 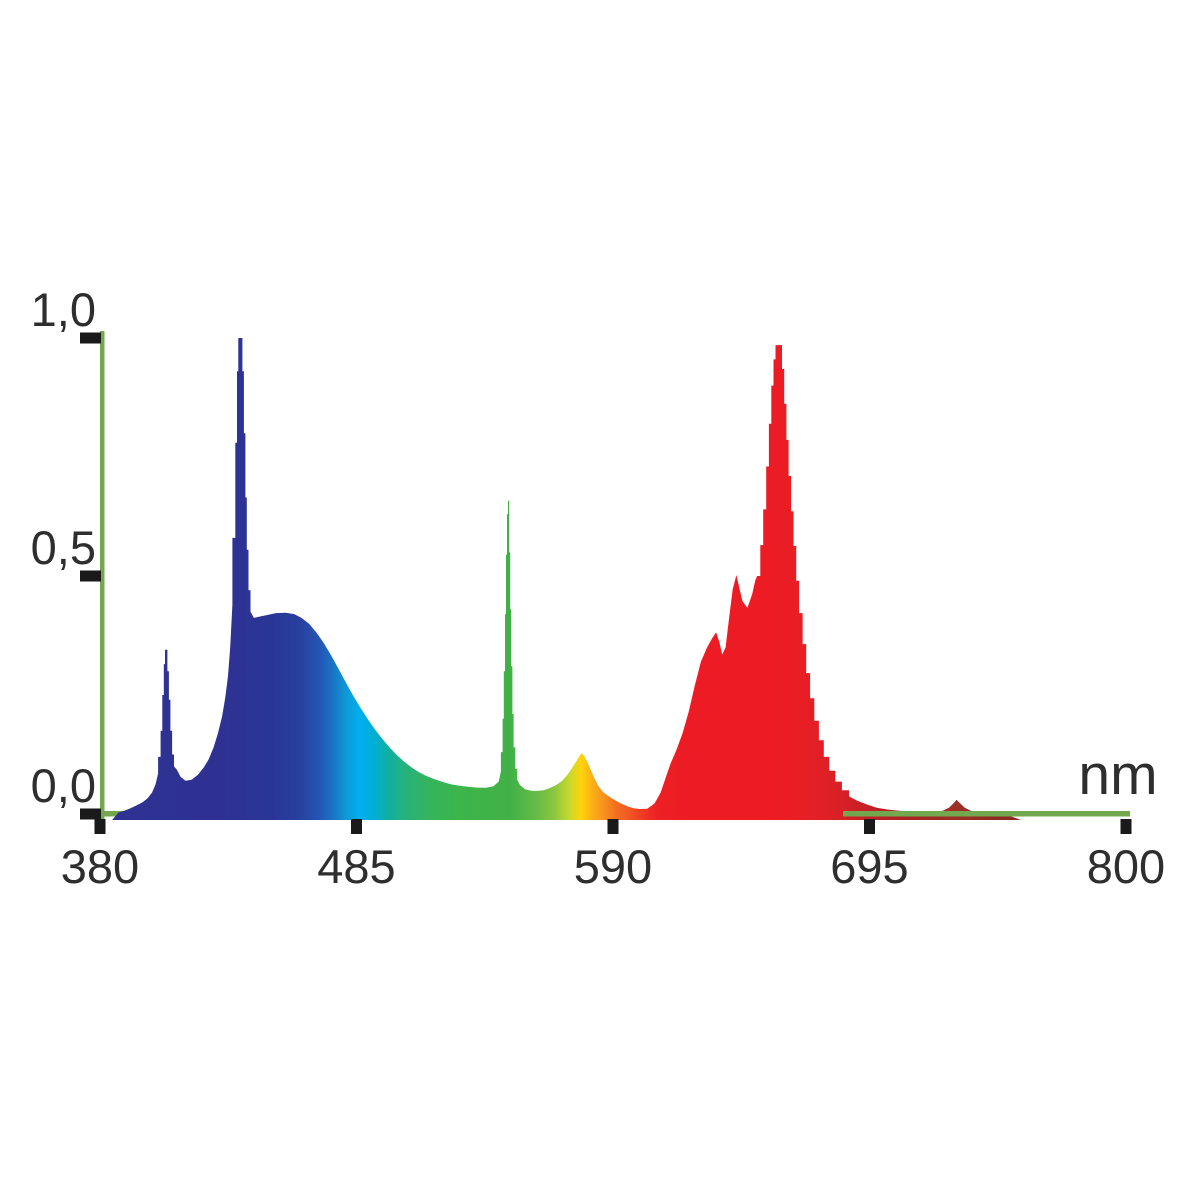 I want to click on x-axis-unit-label: nm, so click(x=1118, y=775).